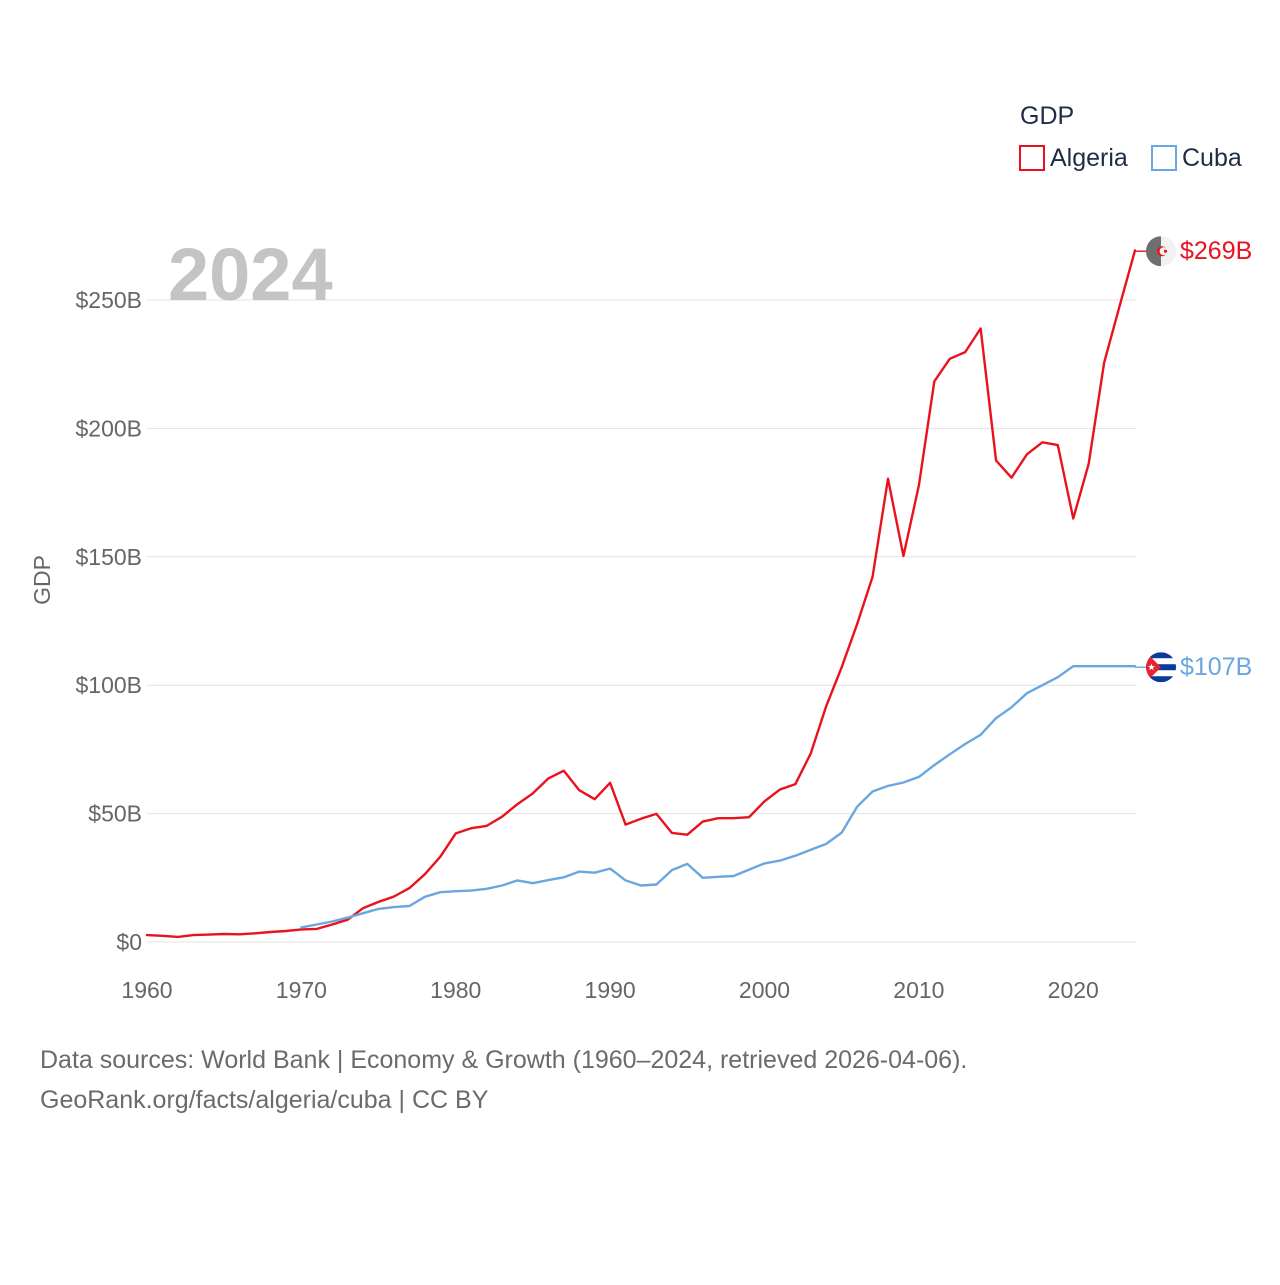 This screenshot has width=1280, height=1285. Describe the element at coordinates (108, 428) in the screenshot. I see `y-tick-label: $200B` at that location.